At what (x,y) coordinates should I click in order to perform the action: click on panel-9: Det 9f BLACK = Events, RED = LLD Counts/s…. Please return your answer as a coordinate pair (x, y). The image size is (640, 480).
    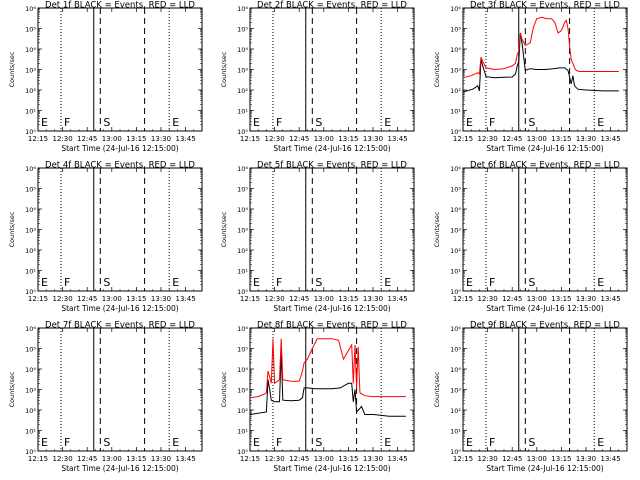
    Looking at the image, I should click on (530, 397).